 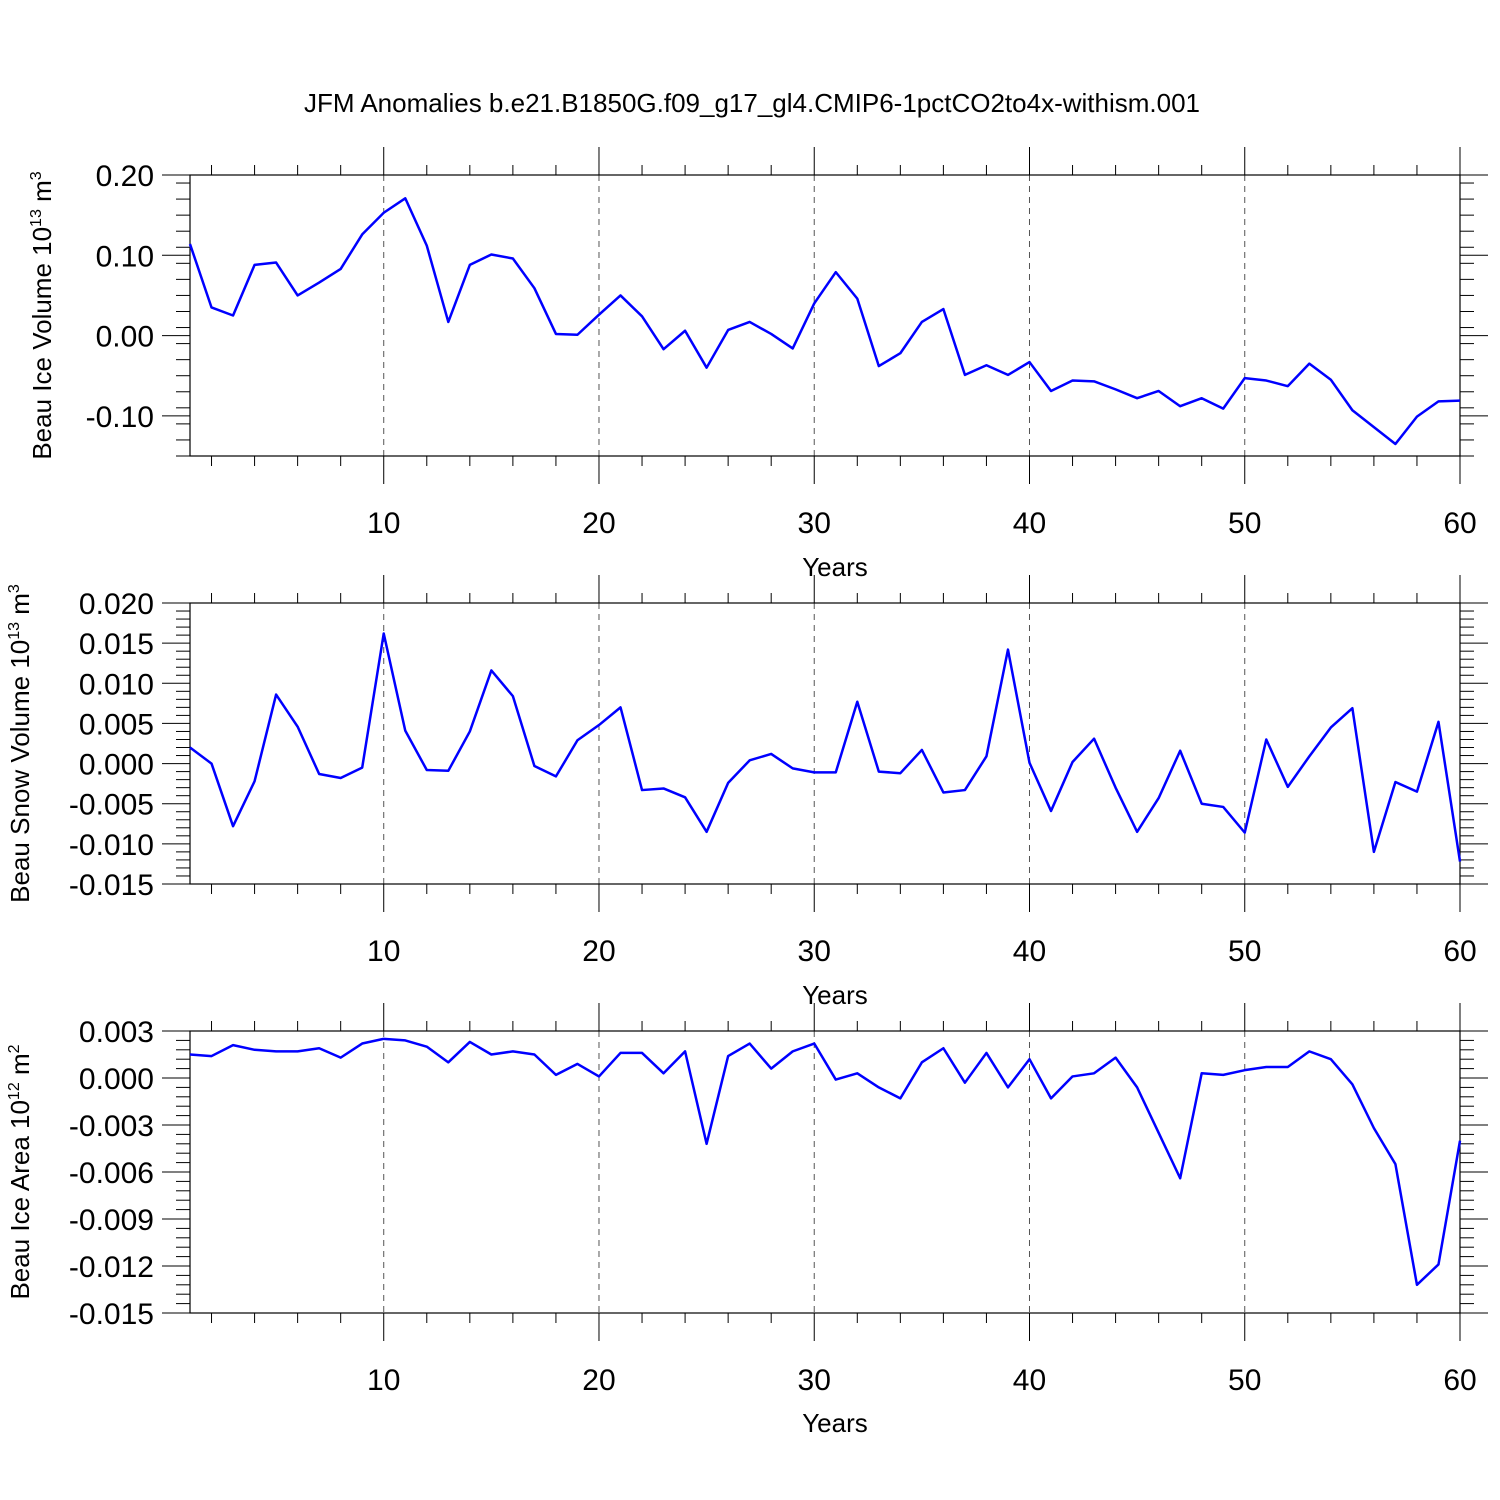 I want to click on y-tick-label: -0.005, so click(x=111, y=805).